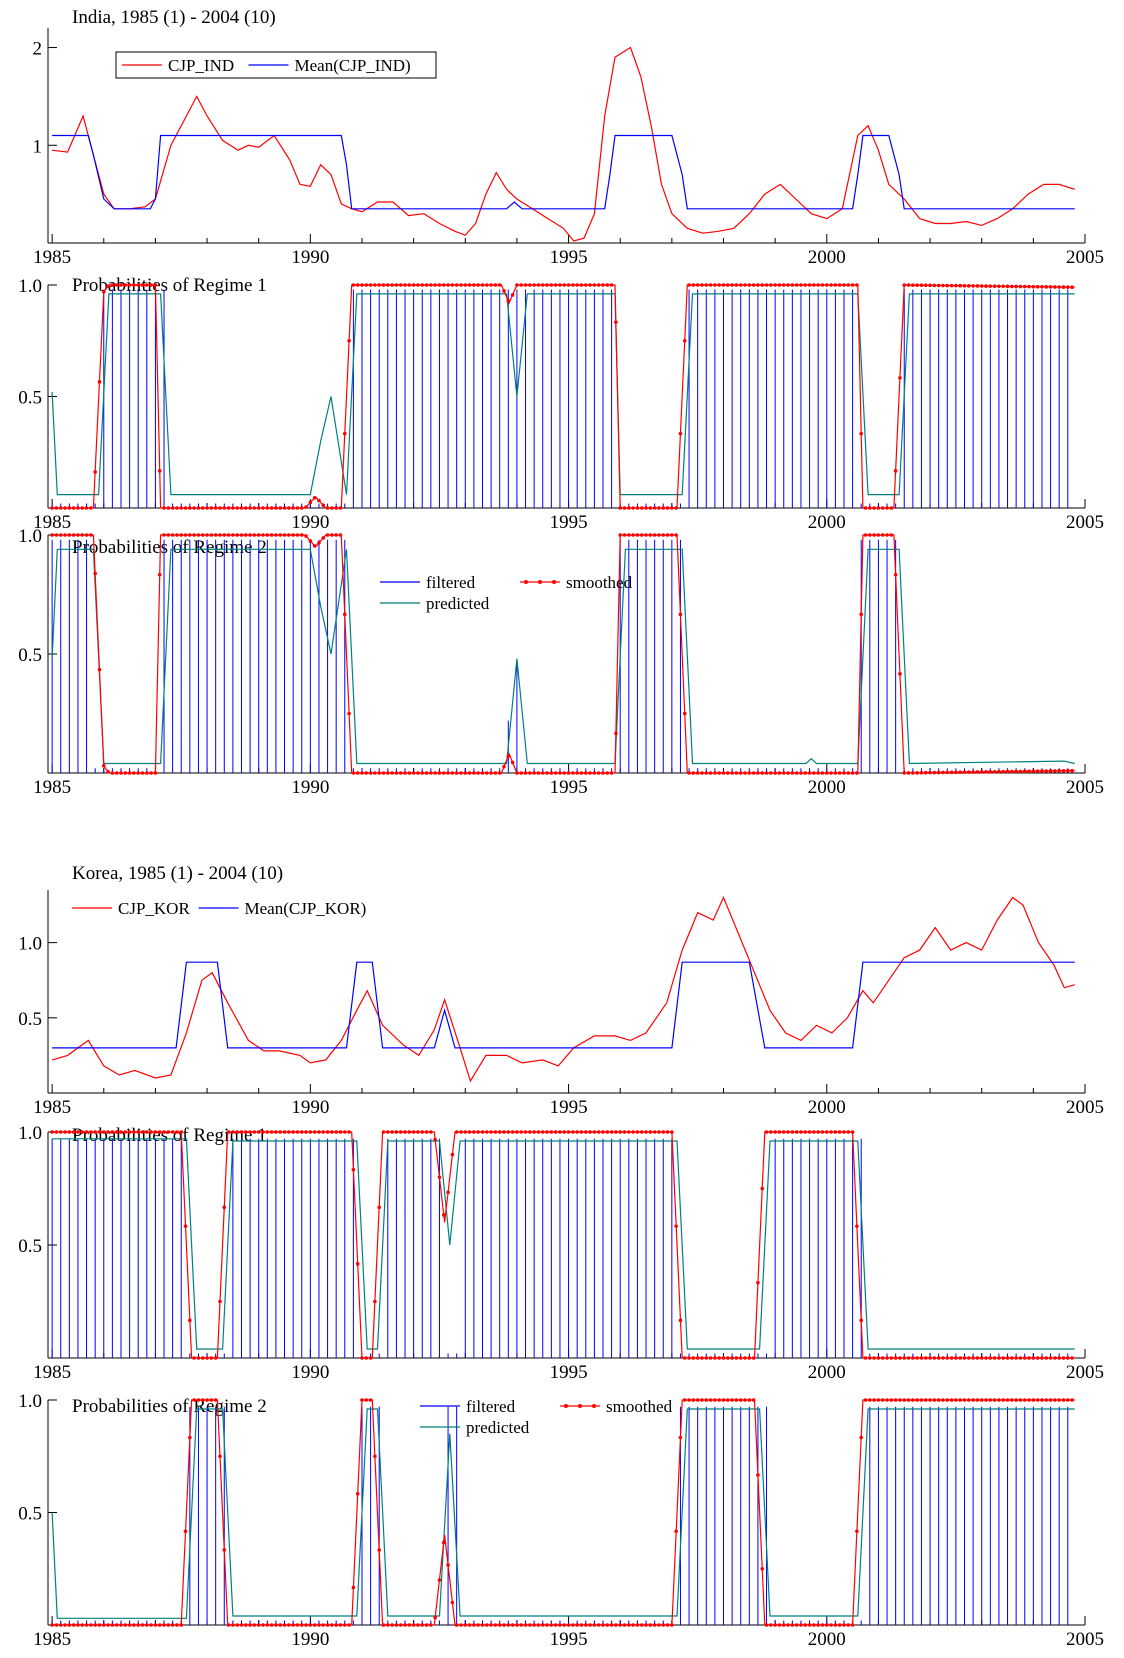 The height and width of the screenshot is (1658, 1124). Describe the element at coordinates (310, 257) in the screenshot. I see `x-tick-label: 1990` at that location.